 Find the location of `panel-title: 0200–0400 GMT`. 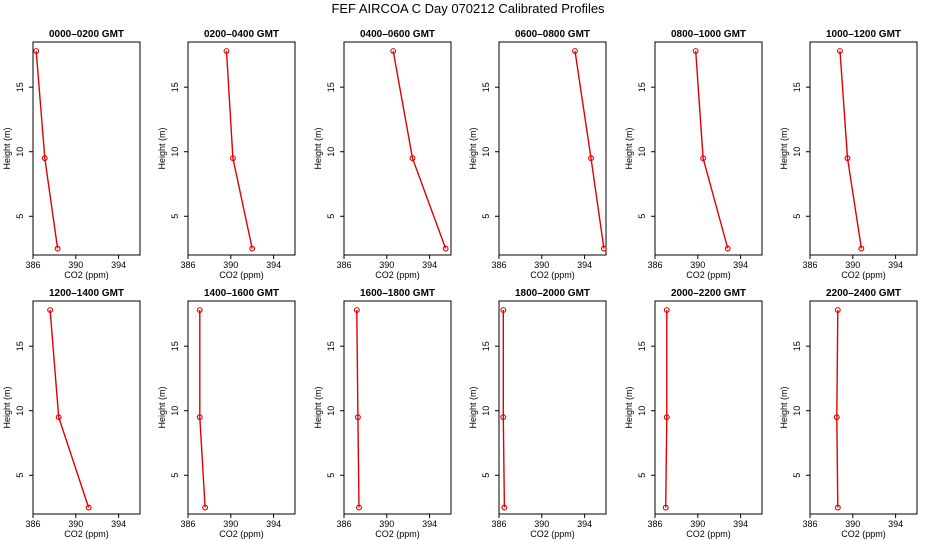

panel-title: 0200–0400 GMT is located at coordinates (241, 34).